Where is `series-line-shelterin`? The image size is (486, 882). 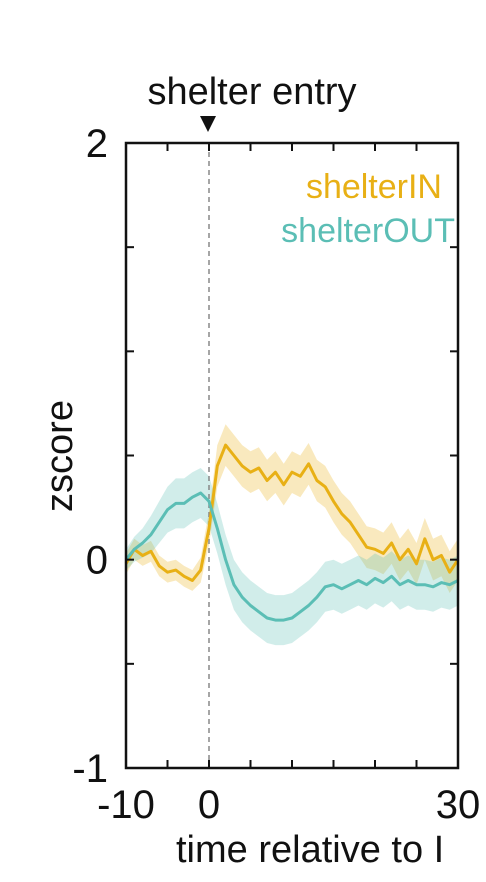 series-line-shelterin is located at coordinates (292, 512).